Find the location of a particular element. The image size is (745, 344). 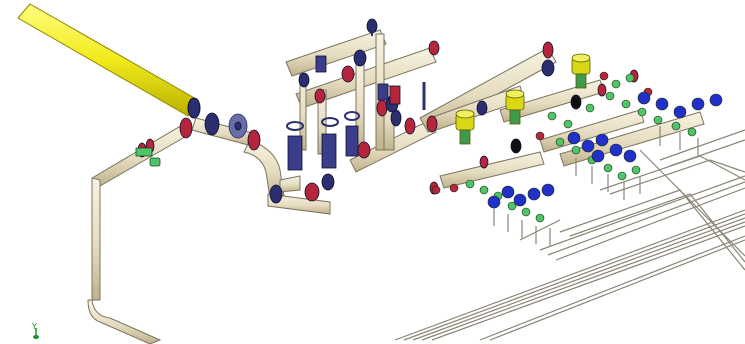

axis-label-y: Y is located at coordinates (34, 326).